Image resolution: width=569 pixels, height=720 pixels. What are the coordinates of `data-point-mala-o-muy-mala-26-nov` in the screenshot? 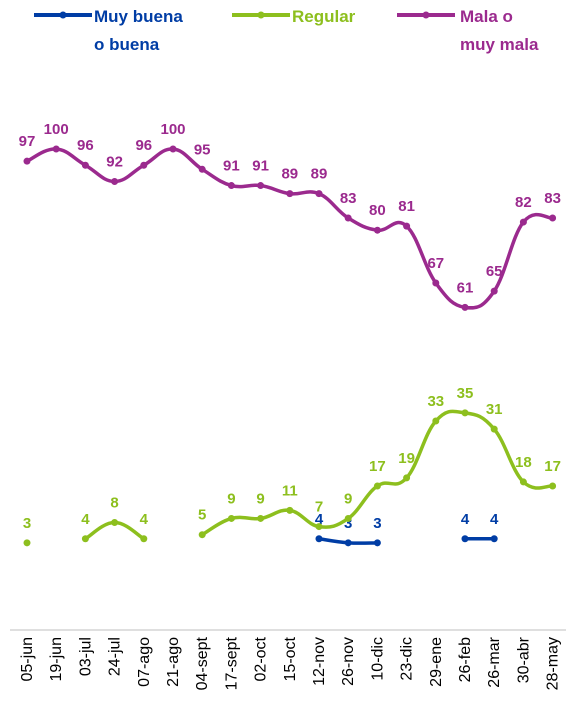 It's located at (348, 218).